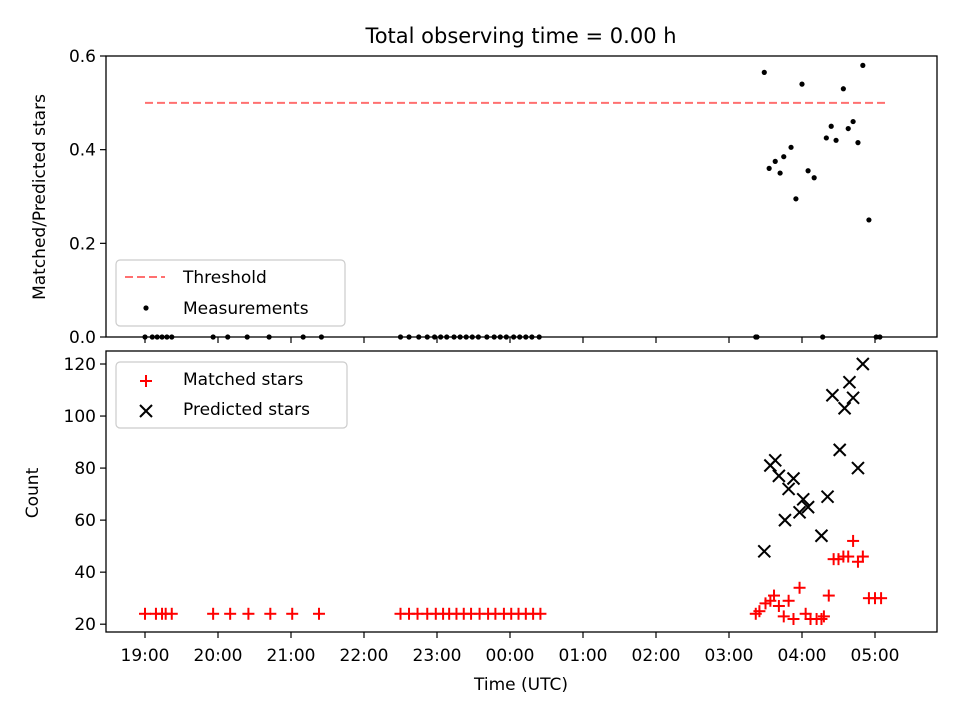 The width and height of the screenshot is (960, 720). I want to click on predicted-stars-legend-label: Predicted stars, so click(246, 410).